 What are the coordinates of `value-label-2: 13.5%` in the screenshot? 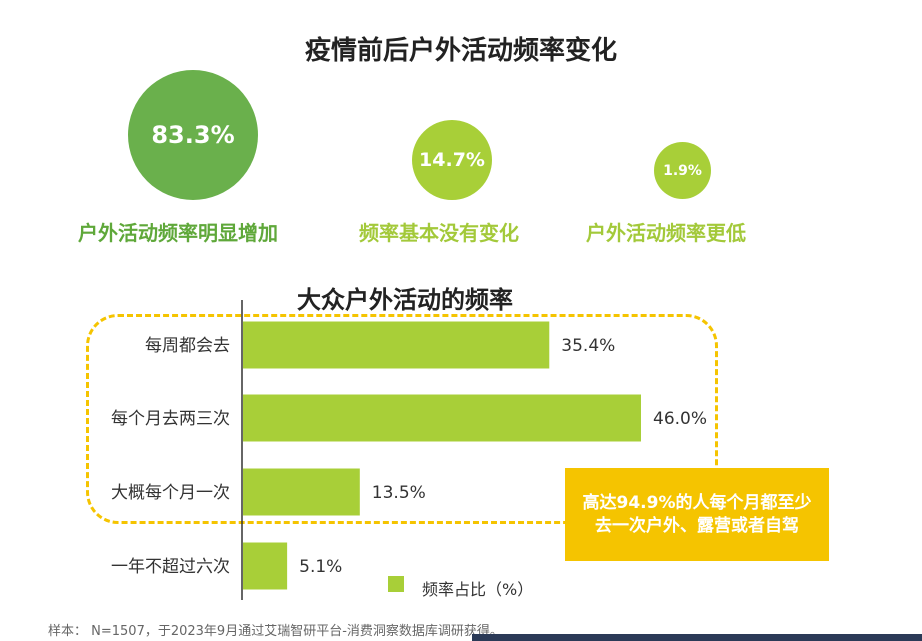 It's located at (399, 493).